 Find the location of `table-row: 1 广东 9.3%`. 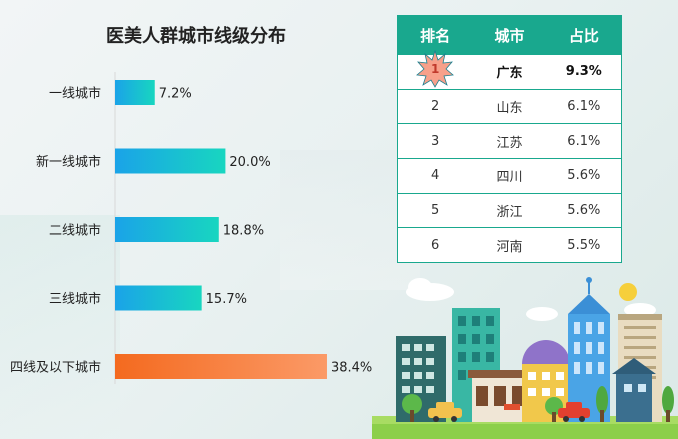

table-row: 1 广东 9.3% is located at coordinates (509, 69).